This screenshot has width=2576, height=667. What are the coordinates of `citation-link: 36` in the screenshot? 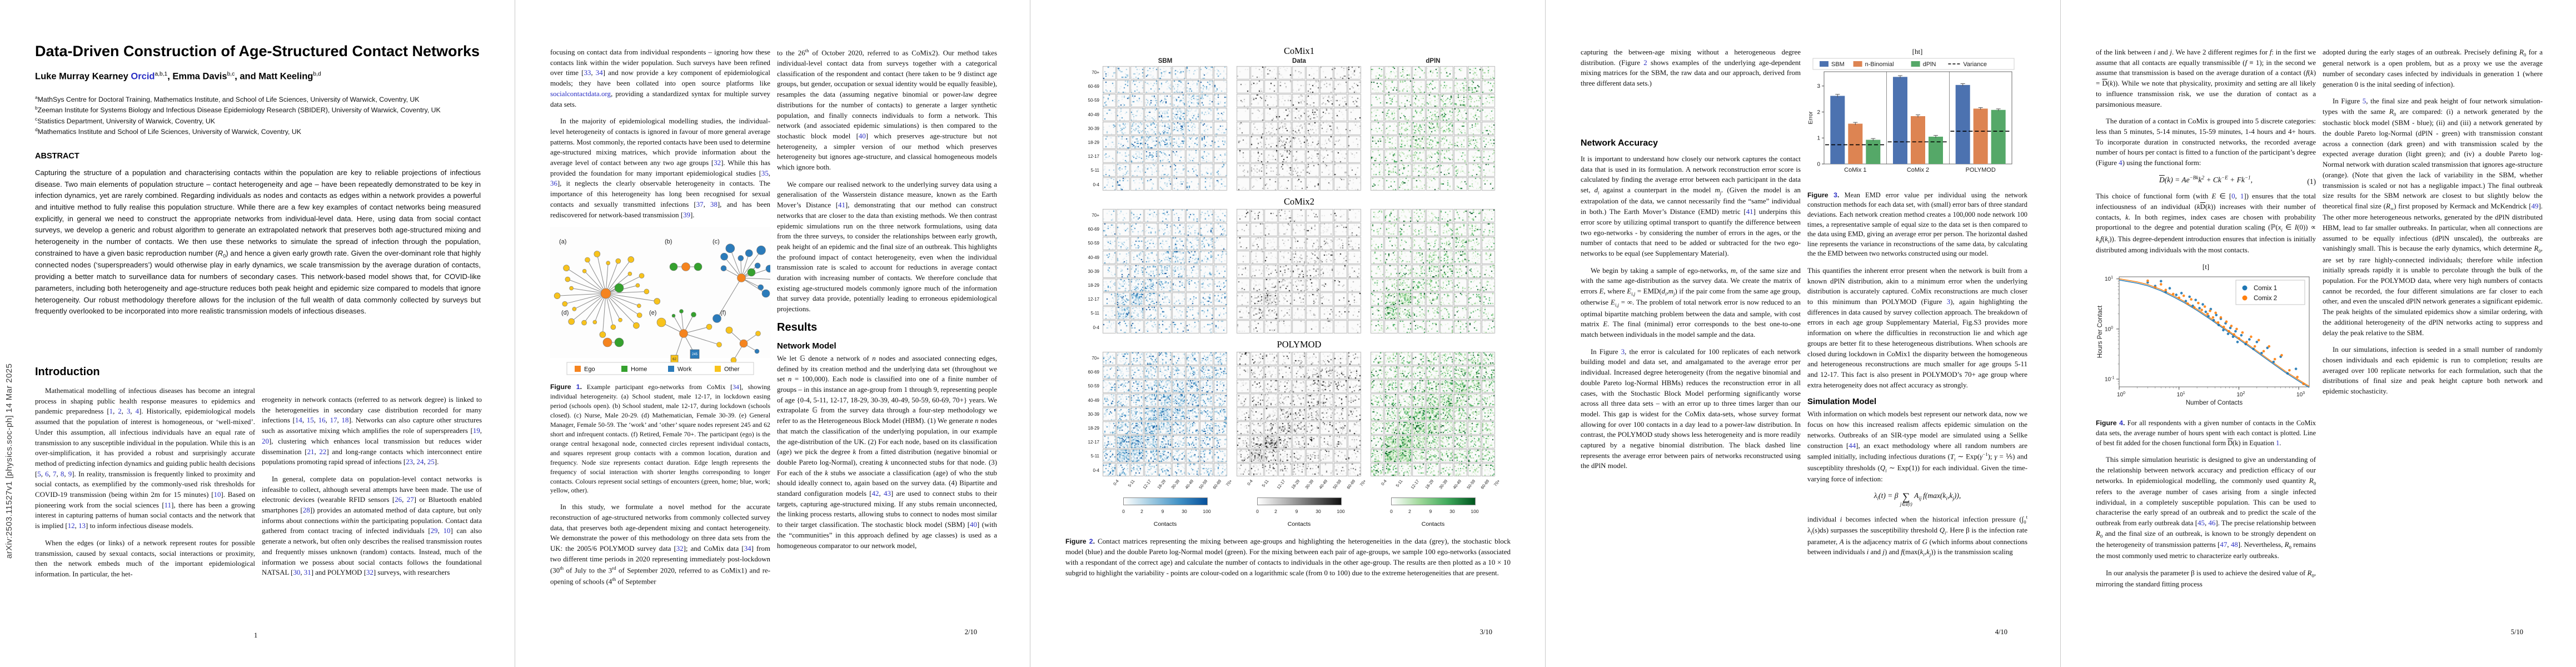 It's located at (553, 184).